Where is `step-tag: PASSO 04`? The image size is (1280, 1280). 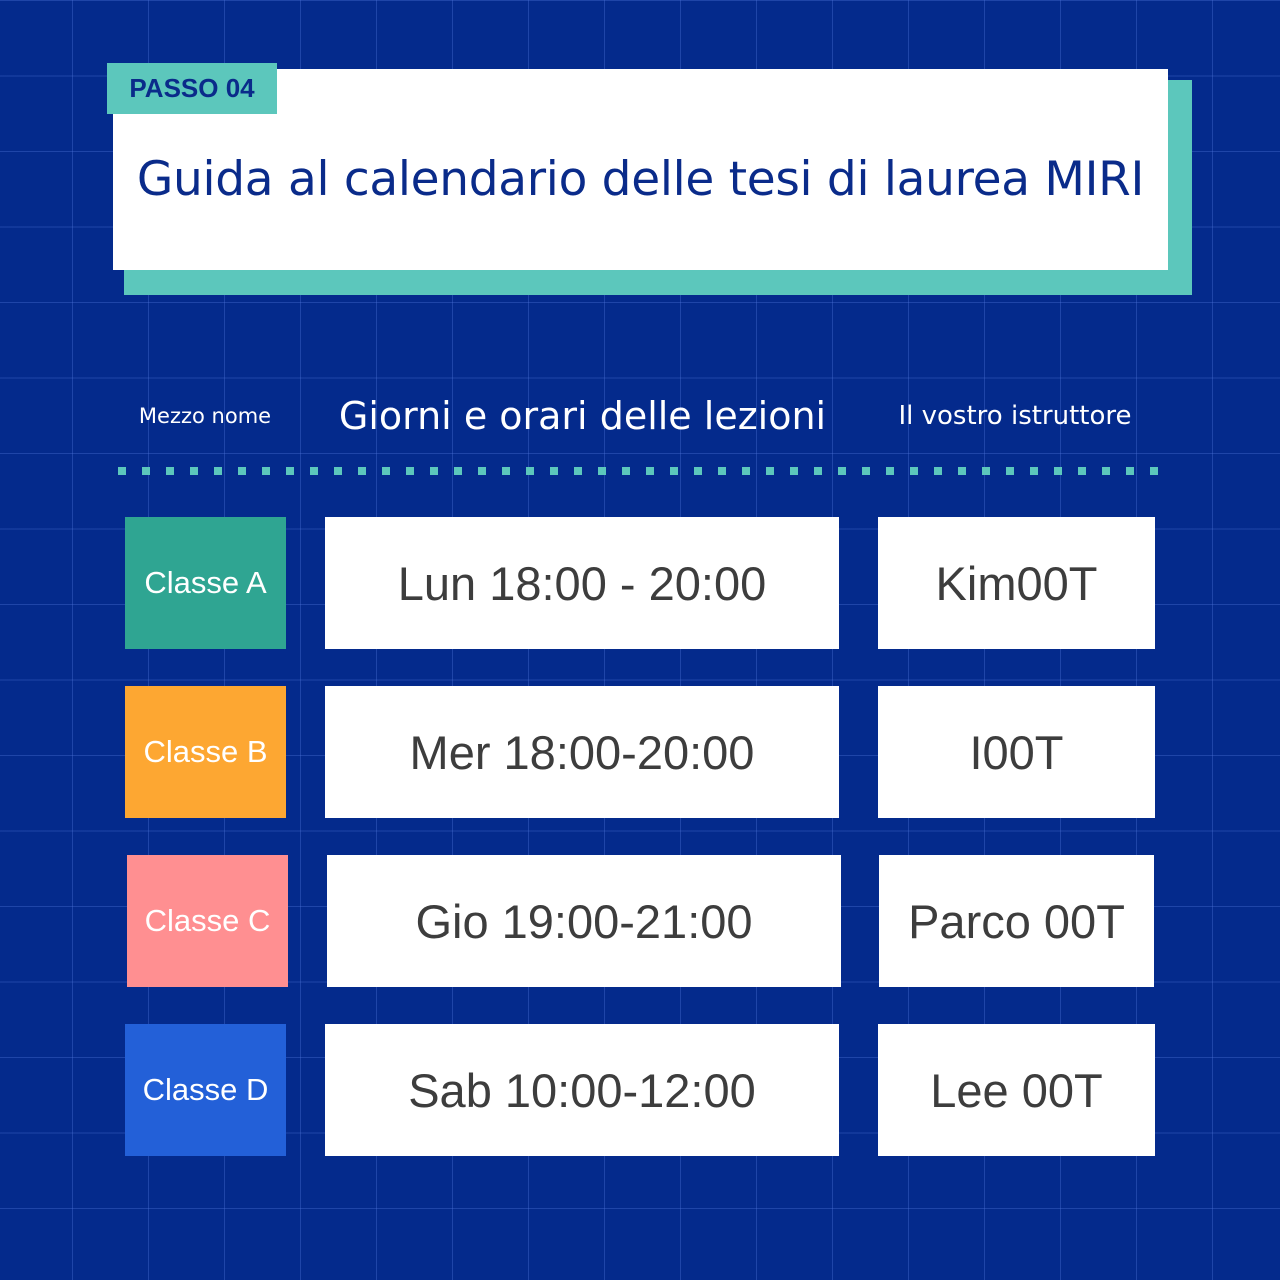 step-tag: PASSO 04 is located at coordinates (192, 88).